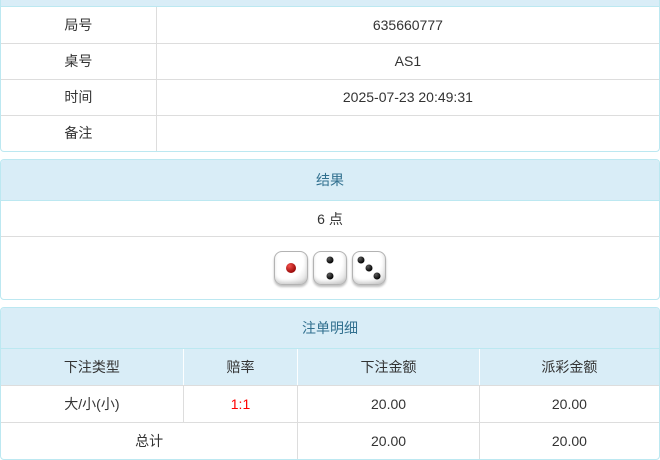  I want to click on odds-cell: 1:1, so click(240, 403).